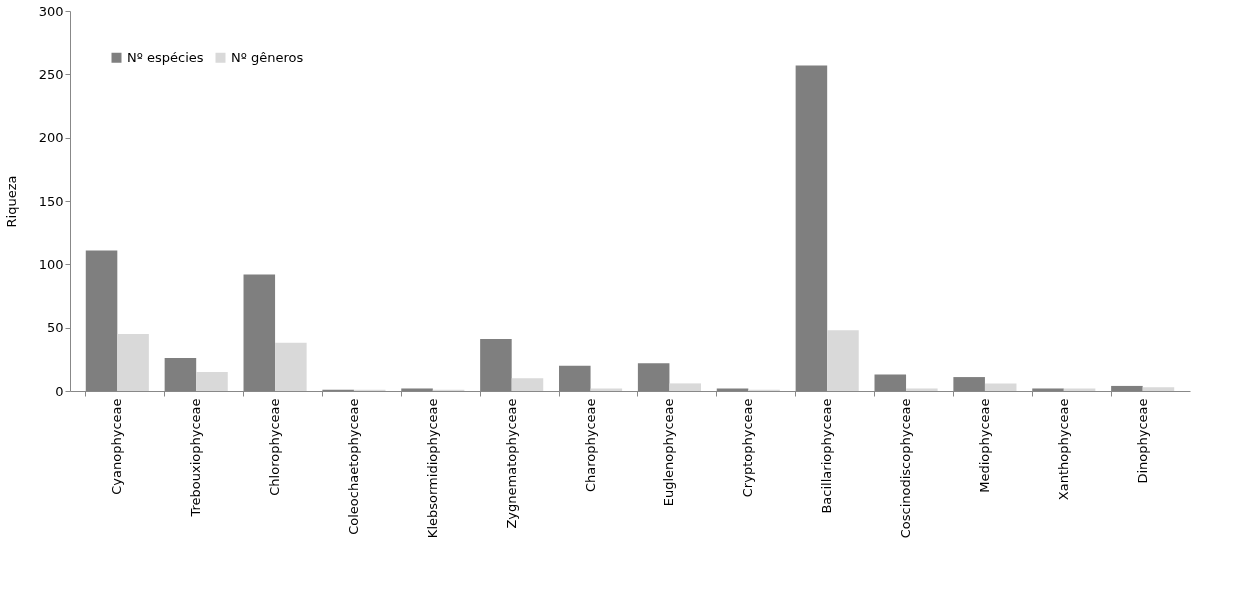  Describe the element at coordinates (51, 138) in the screenshot. I see `y-tick-label: 200` at that location.